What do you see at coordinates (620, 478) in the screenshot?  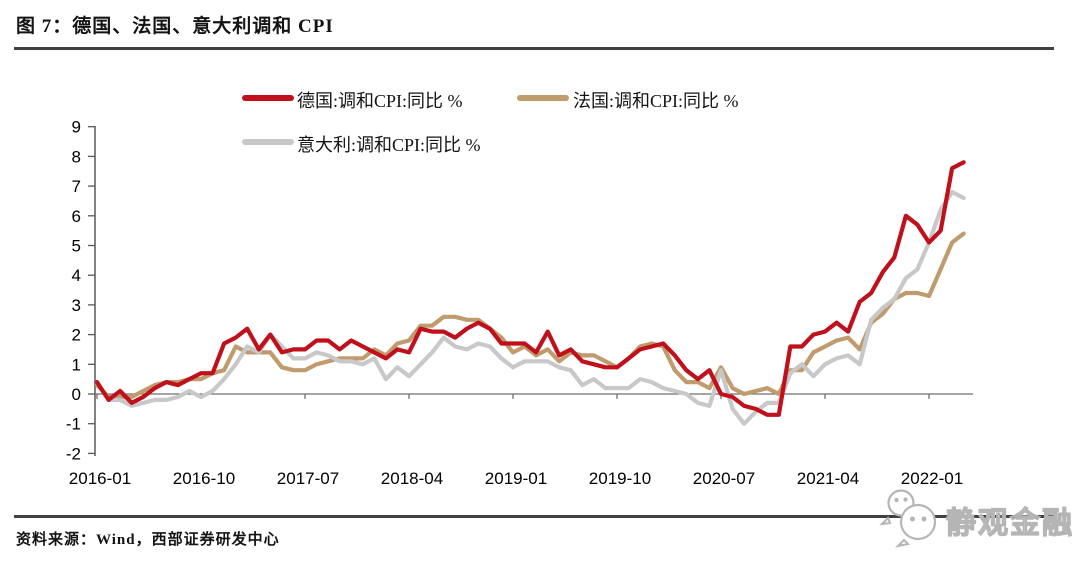 I see `x-axis-tick-label: 2019-10` at bounding box center [620, 478].